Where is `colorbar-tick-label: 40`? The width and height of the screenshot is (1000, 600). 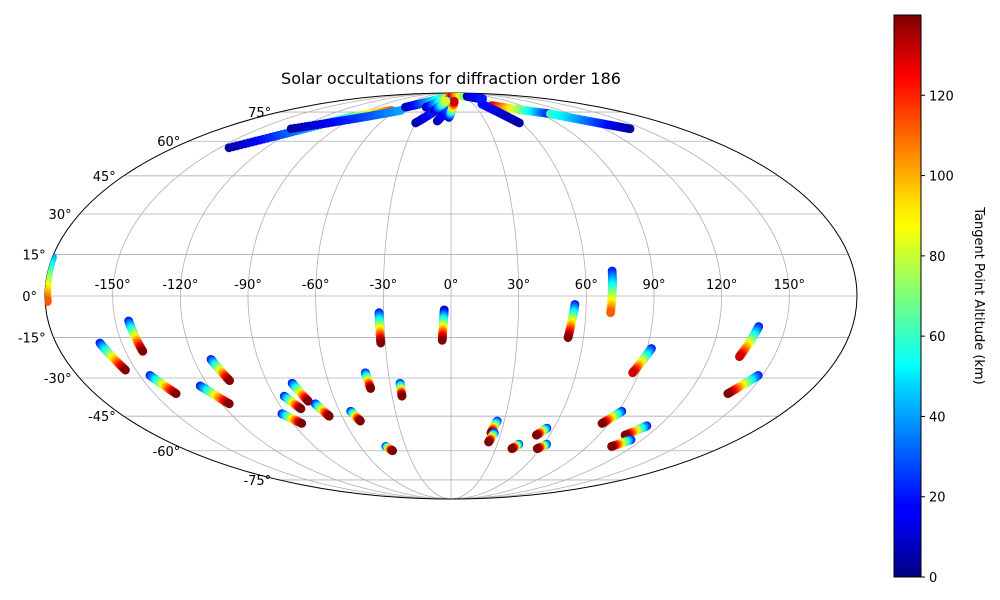
colorbar-tick-label: 40 is located at coordinates (937, 417).